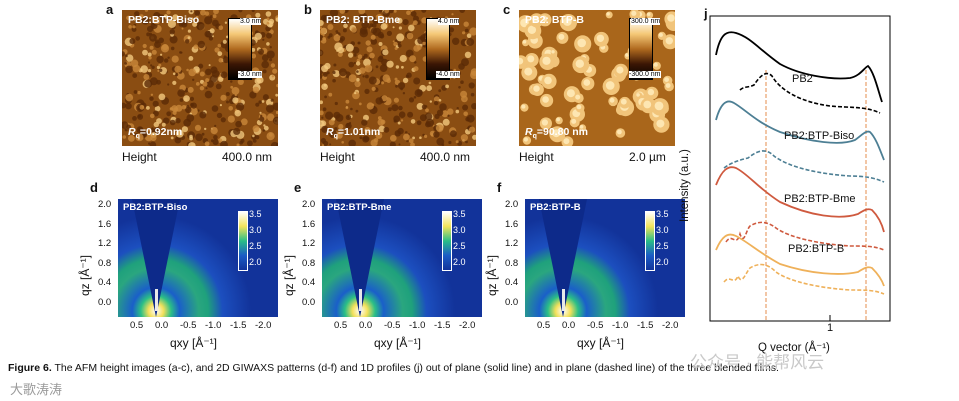 The image size is (959, 401). Describe the element at coordinates (251, 21) in the screenshot. I see `afm-colorbar-top-label: 3.0 nm` at that location.